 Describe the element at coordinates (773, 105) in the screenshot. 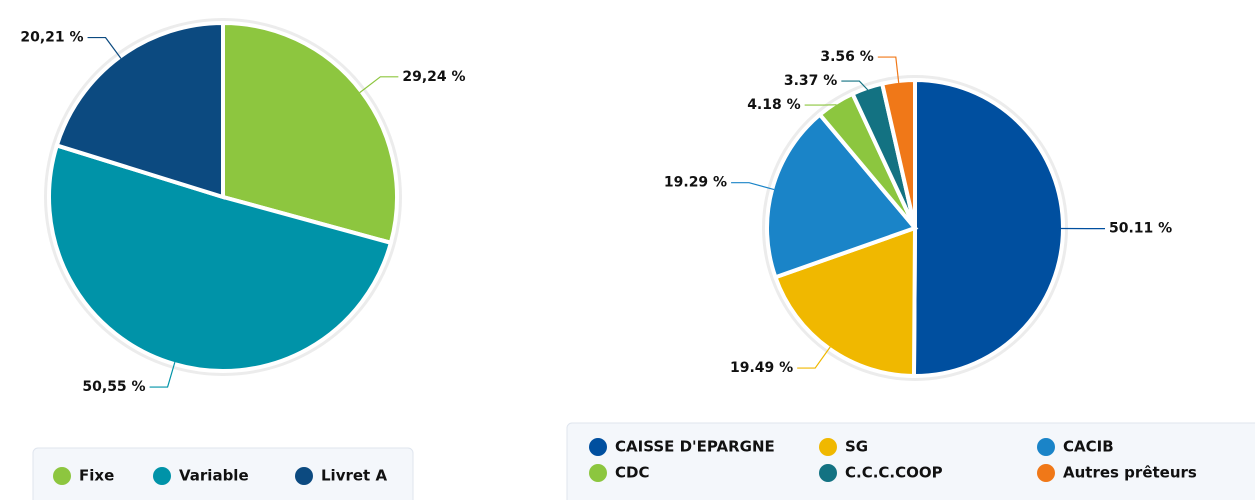

I see `data-label: 4.18 %` at that location.